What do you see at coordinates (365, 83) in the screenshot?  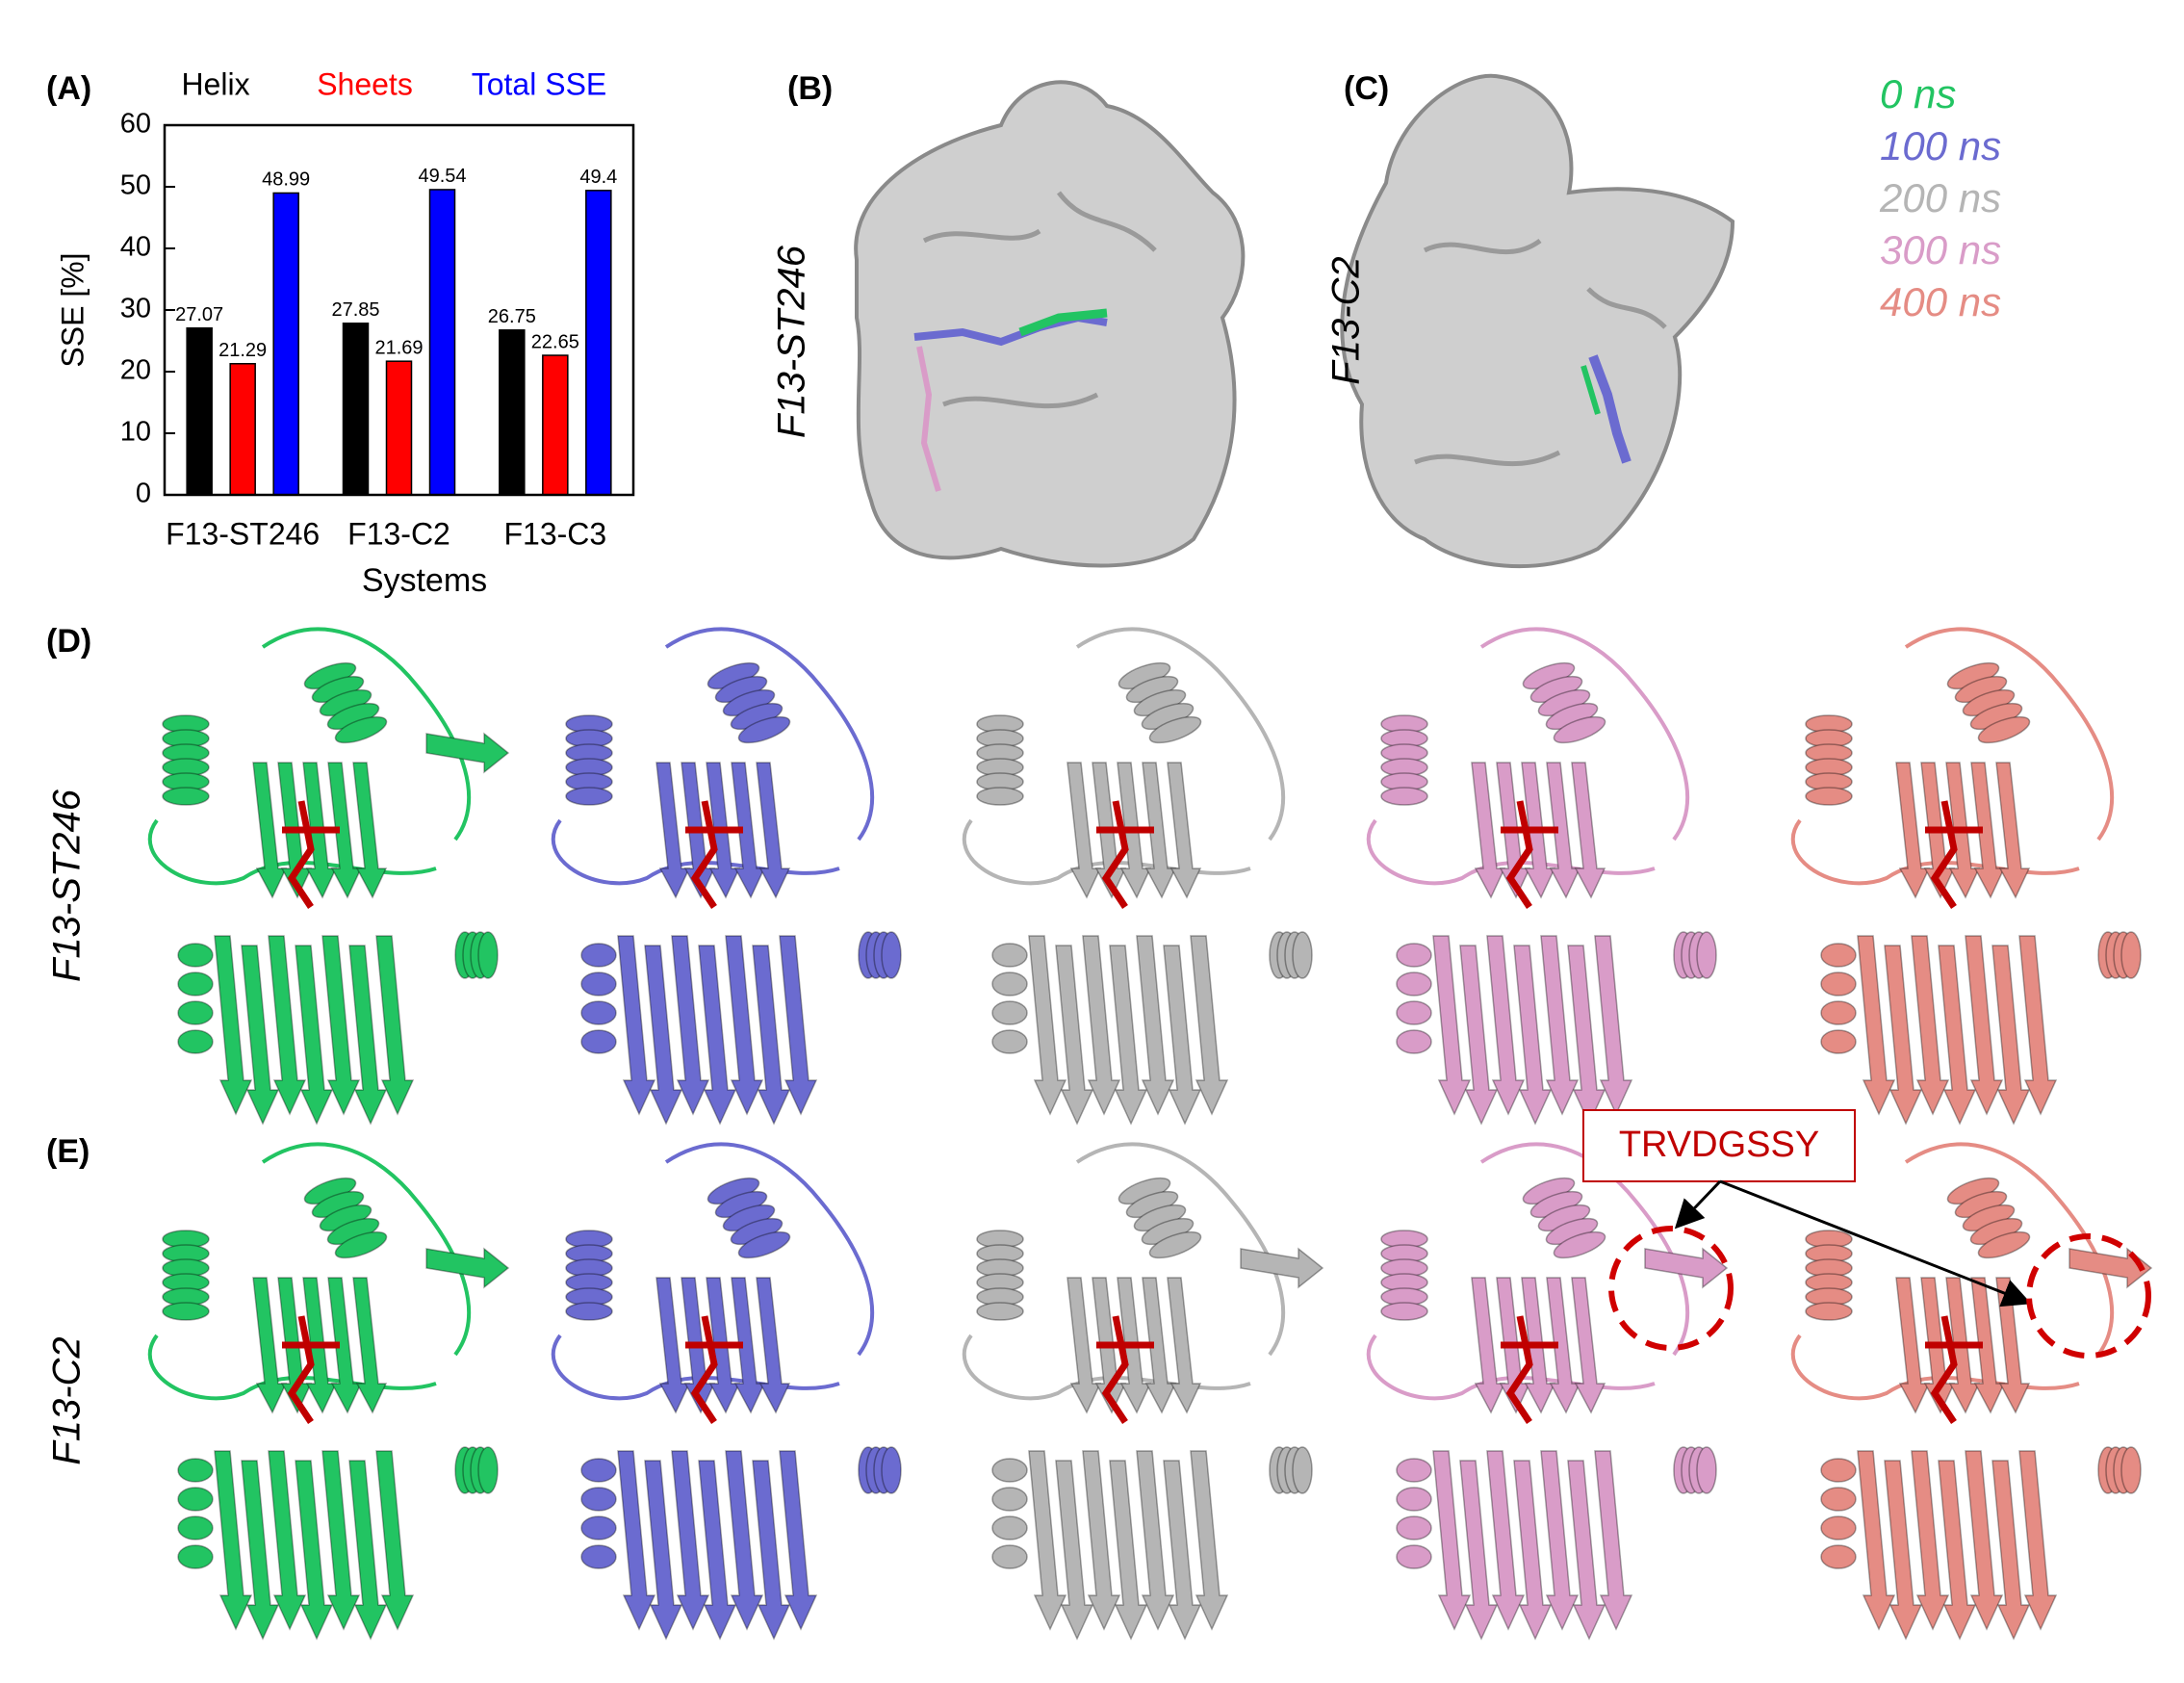 I see `legend-entry: Sheets` at bounding box center [365, 83].